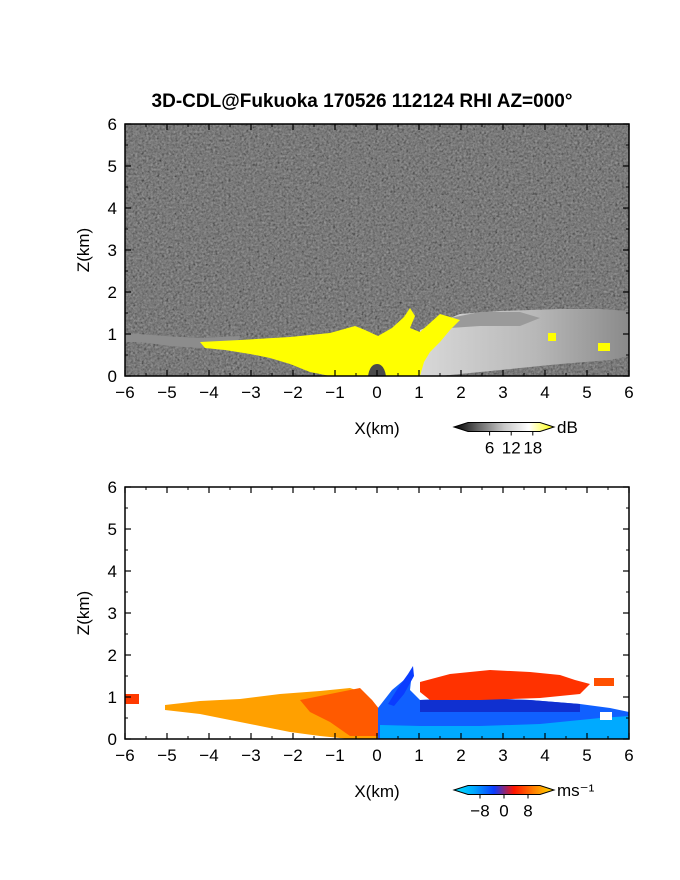  Describe the element at coordinates (340, 712) in the screenshot. I see `bottom-panel-echo-red-core` at that location.